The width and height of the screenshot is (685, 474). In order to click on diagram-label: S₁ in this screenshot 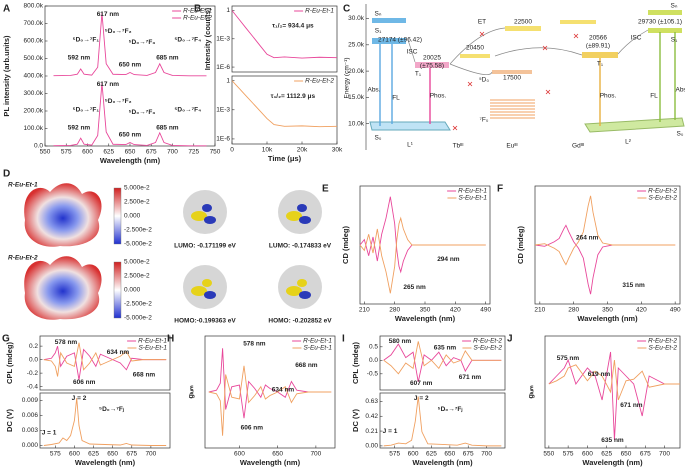, I will do `click(674, 40)`.